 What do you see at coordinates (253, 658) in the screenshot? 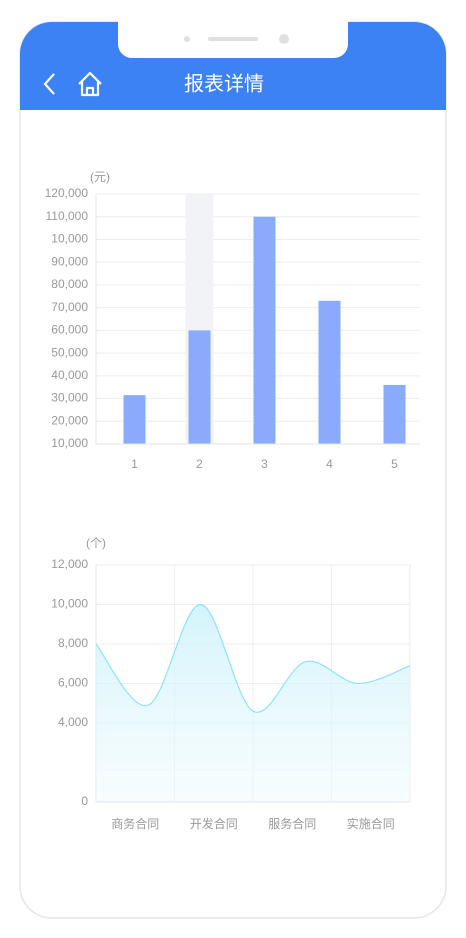
I see `line` at bounding box center [253, 658].